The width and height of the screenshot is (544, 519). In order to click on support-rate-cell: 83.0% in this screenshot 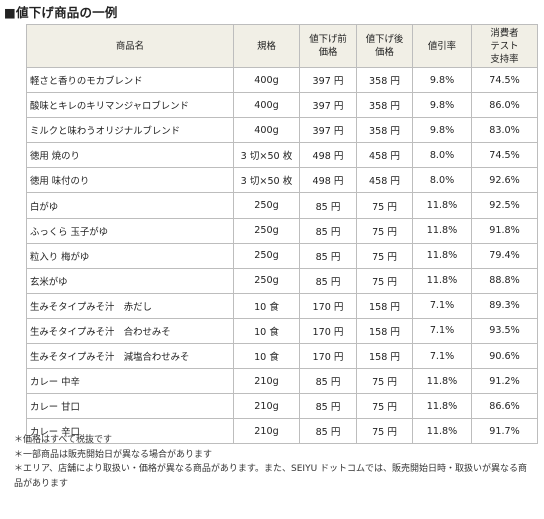, I will do `click(504, 130)`.